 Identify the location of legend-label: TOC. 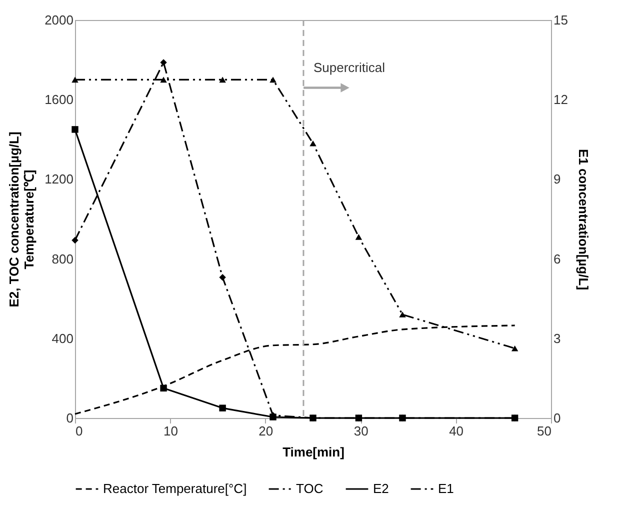
(310, 488).